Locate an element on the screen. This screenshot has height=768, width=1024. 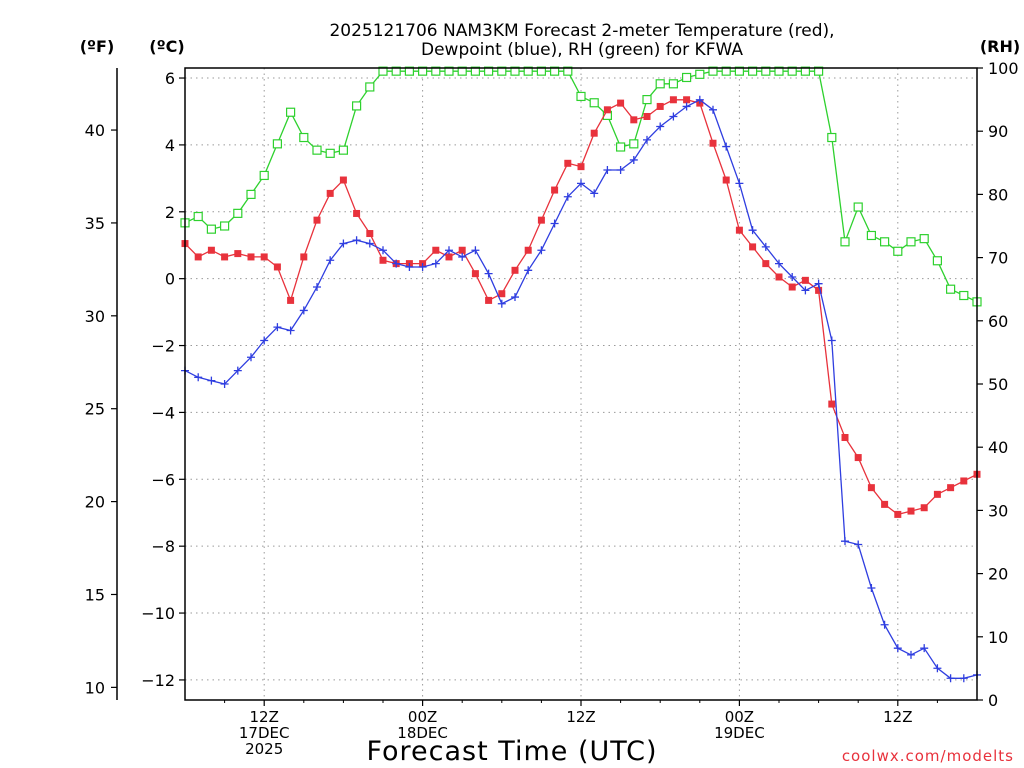
rh-tick-label: 70 is located at coordinates (998, 258).